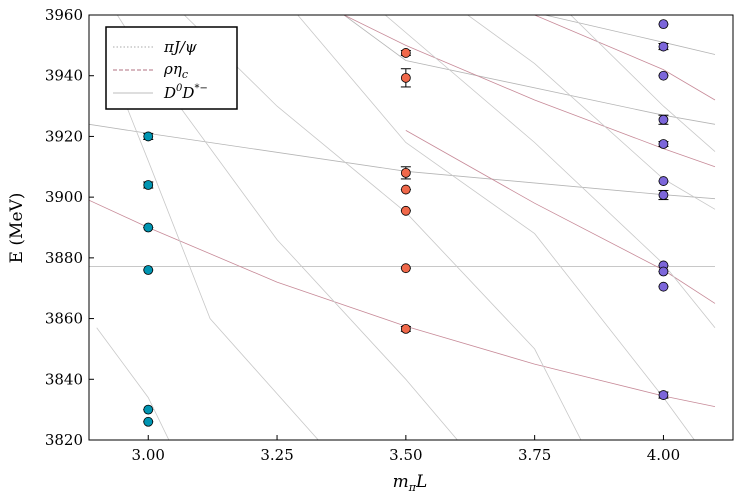 Image resolution: width=747 pixels, height=498 pixels. Describe the element at coordinates (534, 455) in the screenshot. I see `x-tick-label: 3.75` at that location.